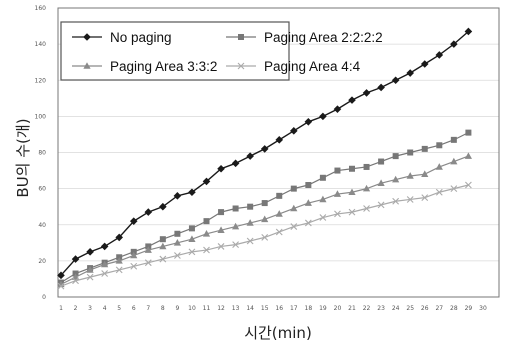 This screenshot has width=511, height=348. I want to click on legend-entry-1: No paging, so click(122, 37).